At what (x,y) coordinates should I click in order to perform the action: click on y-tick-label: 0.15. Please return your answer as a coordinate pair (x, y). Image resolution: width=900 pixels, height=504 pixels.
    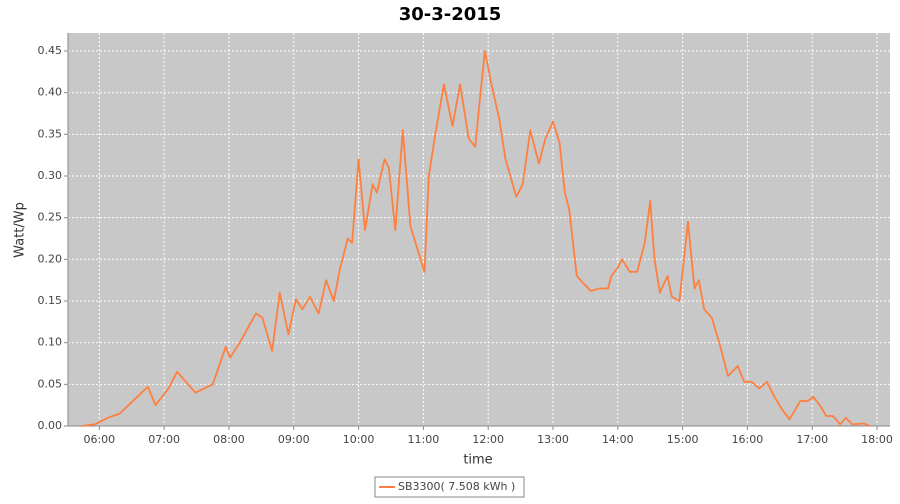
    Looking at the image, I should click on (50, 300).